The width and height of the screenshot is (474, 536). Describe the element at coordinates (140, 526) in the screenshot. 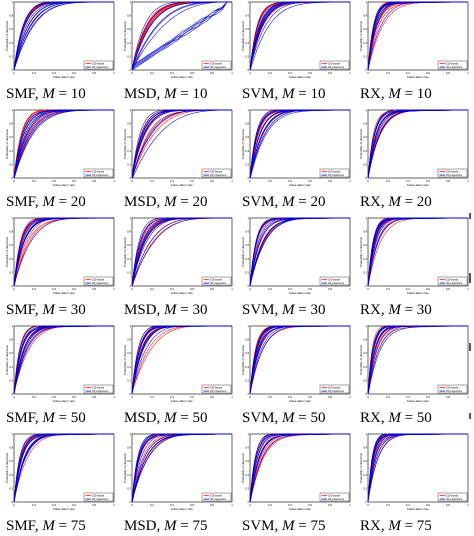

I see `caption-method: MSD` at that location.